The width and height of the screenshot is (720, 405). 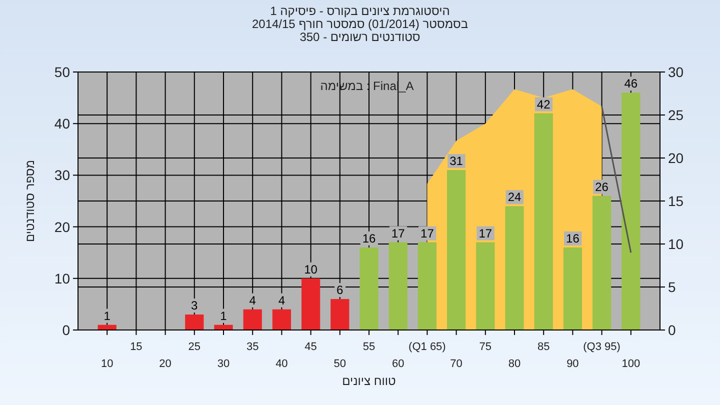 I want to click on x-axis-title: טווח ציונים, so click(x=369, y=381).